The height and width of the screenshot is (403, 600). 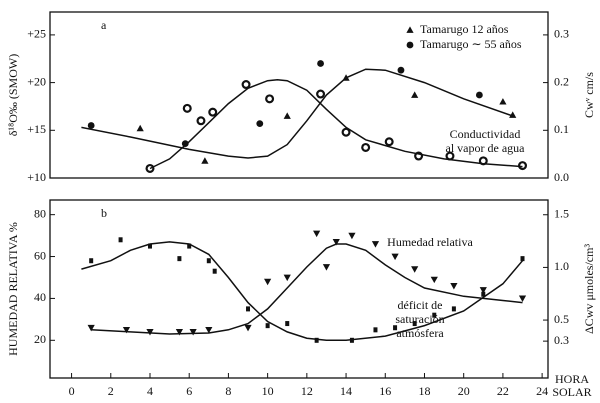 I want to click on annotation: al vapor de agua, so click(x=486, y=148).